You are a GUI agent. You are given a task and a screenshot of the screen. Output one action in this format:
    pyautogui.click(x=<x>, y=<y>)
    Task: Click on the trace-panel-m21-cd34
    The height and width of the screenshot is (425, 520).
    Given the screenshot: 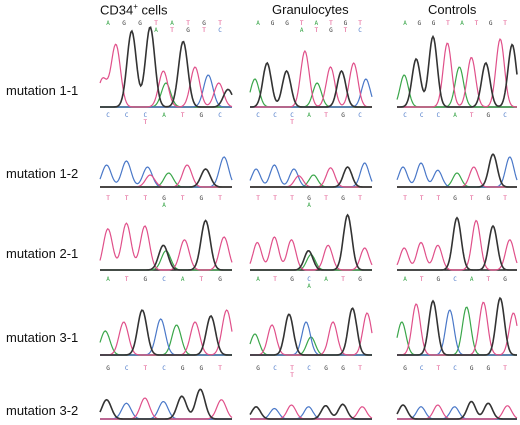 What is the action you would take?
    pyautogui.click(x=166, y=245)
    